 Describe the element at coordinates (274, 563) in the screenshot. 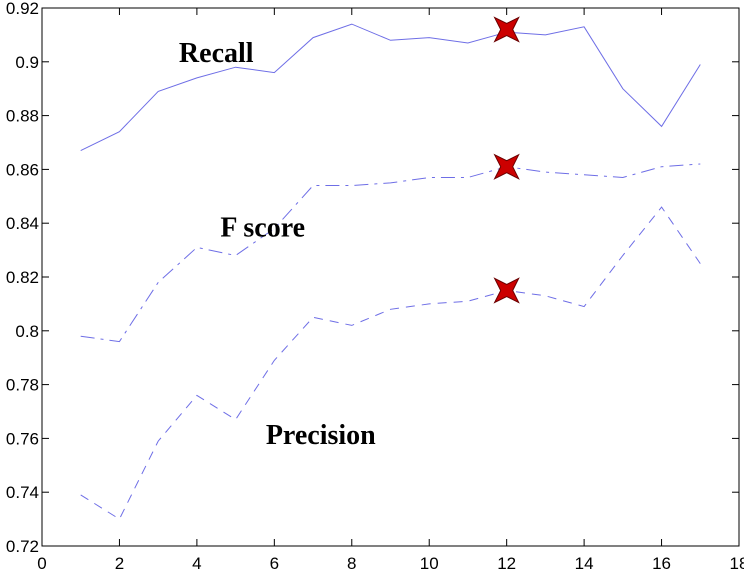

I see `x-tick-label: 6` at that location.